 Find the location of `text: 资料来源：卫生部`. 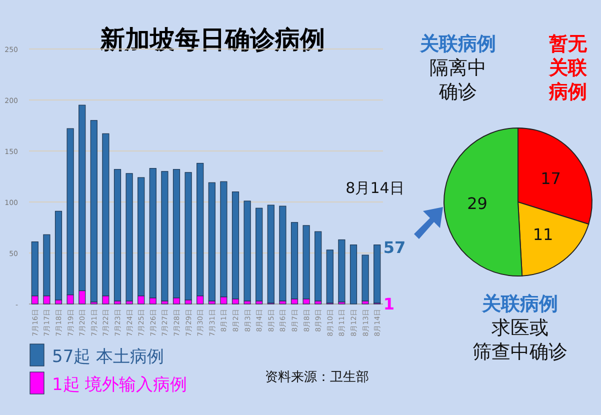

text: 资料来源：卫生部 is located at coordinates (317, 377).